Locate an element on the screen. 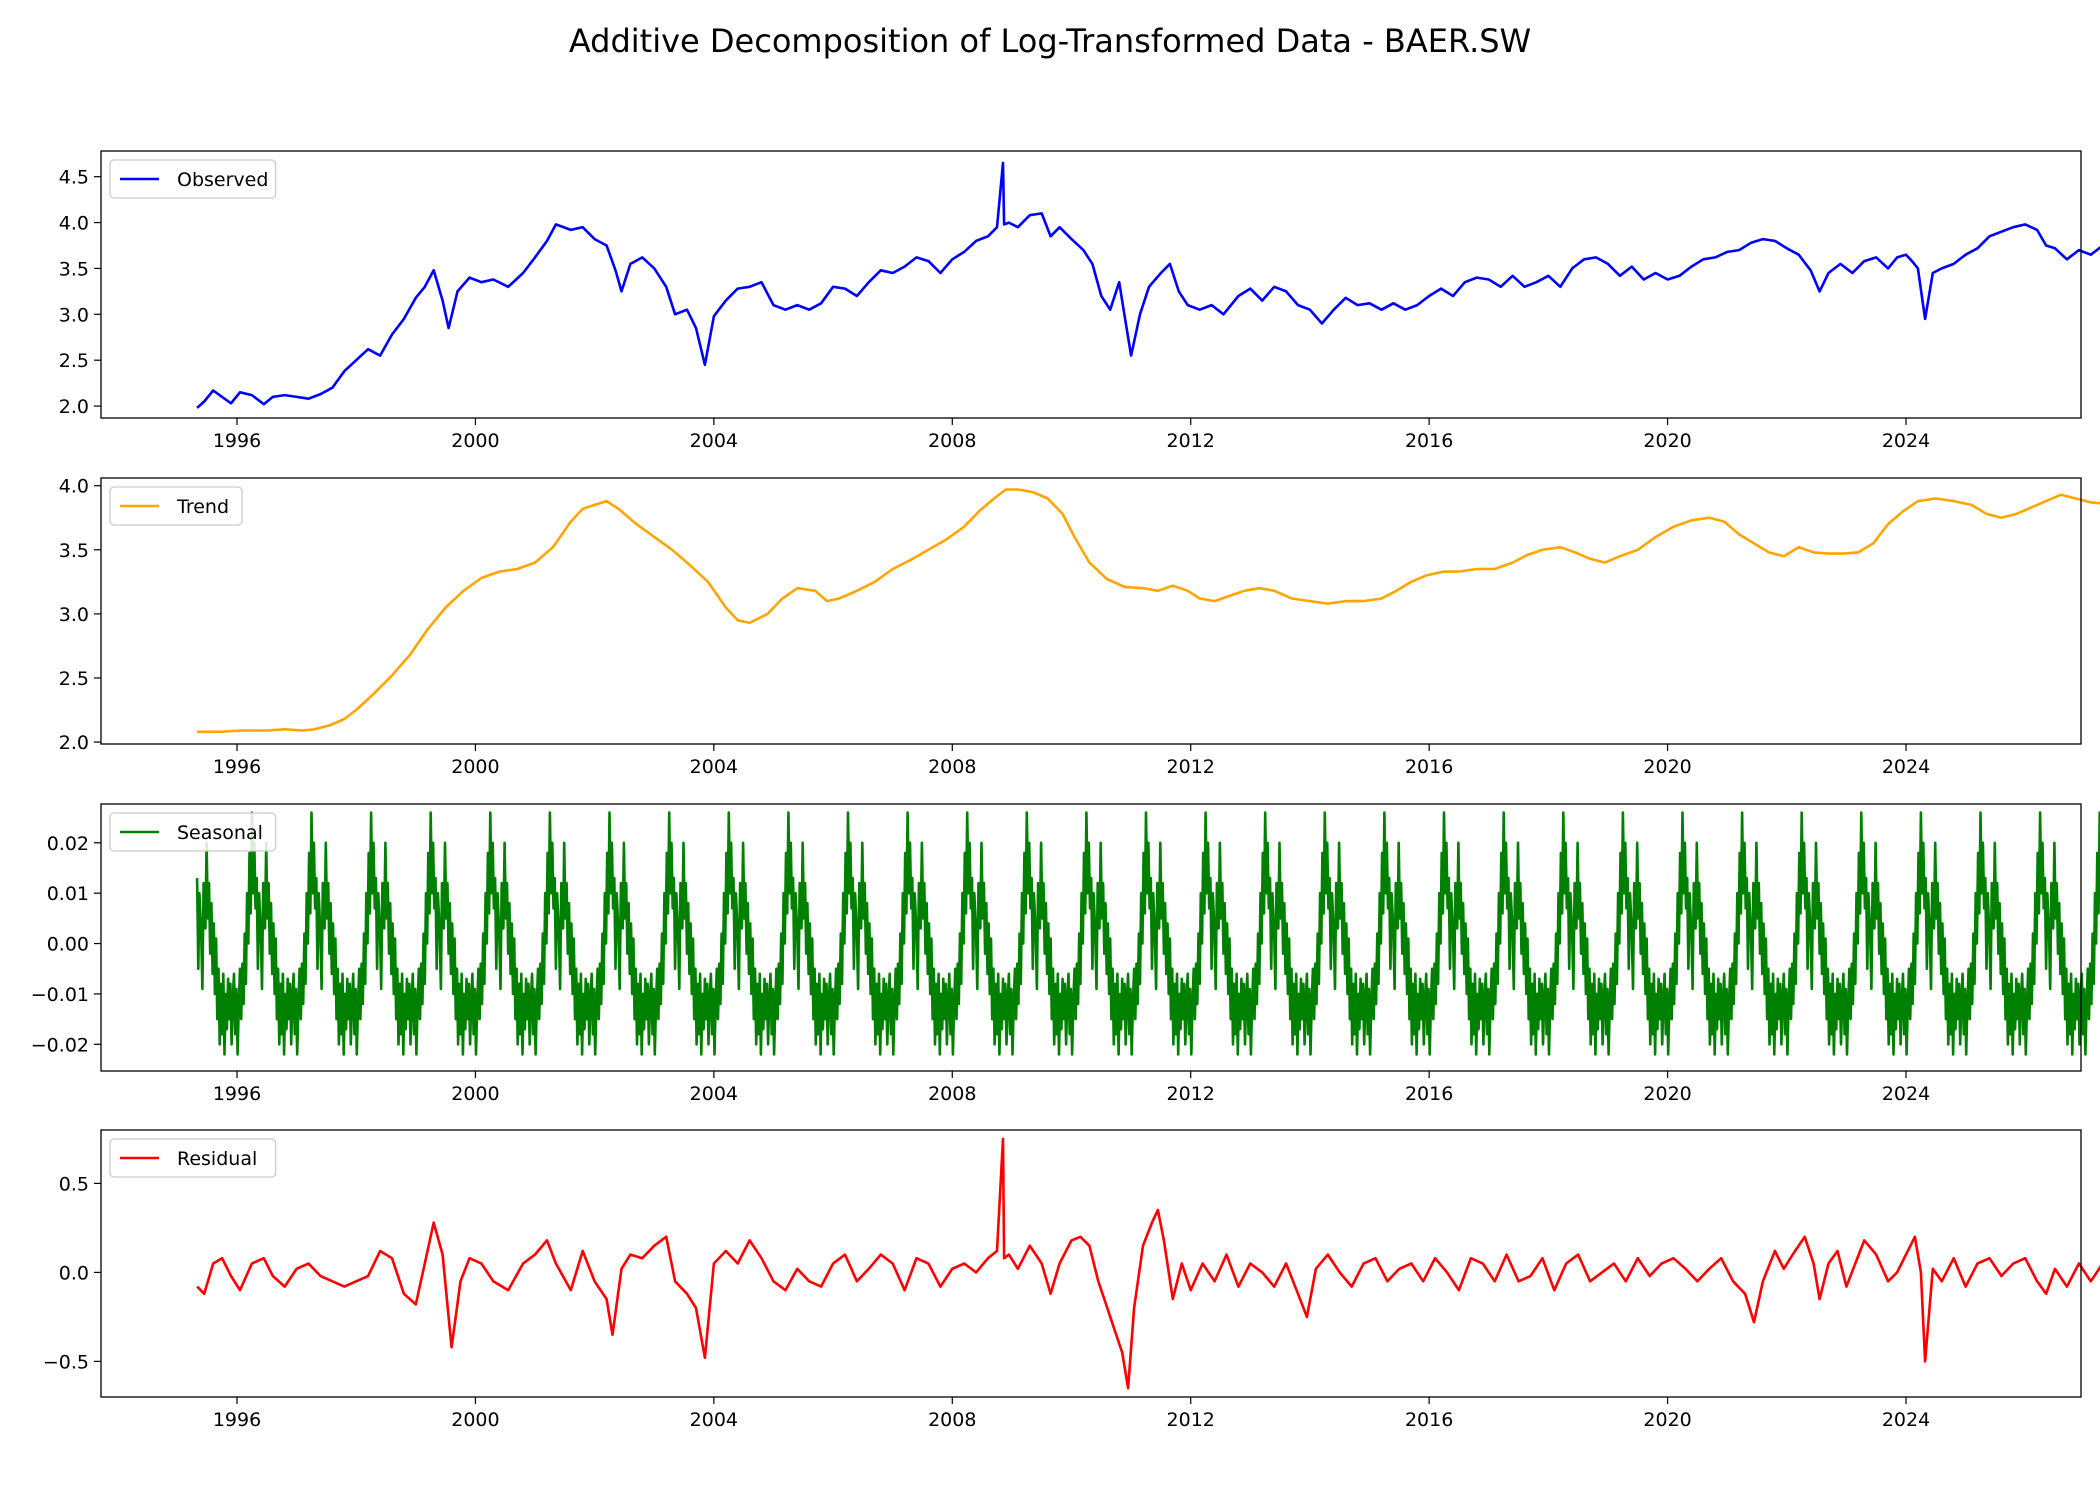 Image resolution: width=2100 pixels, height=1500 pixels. observed-legend: Observed is located at coordinates (193, 179).